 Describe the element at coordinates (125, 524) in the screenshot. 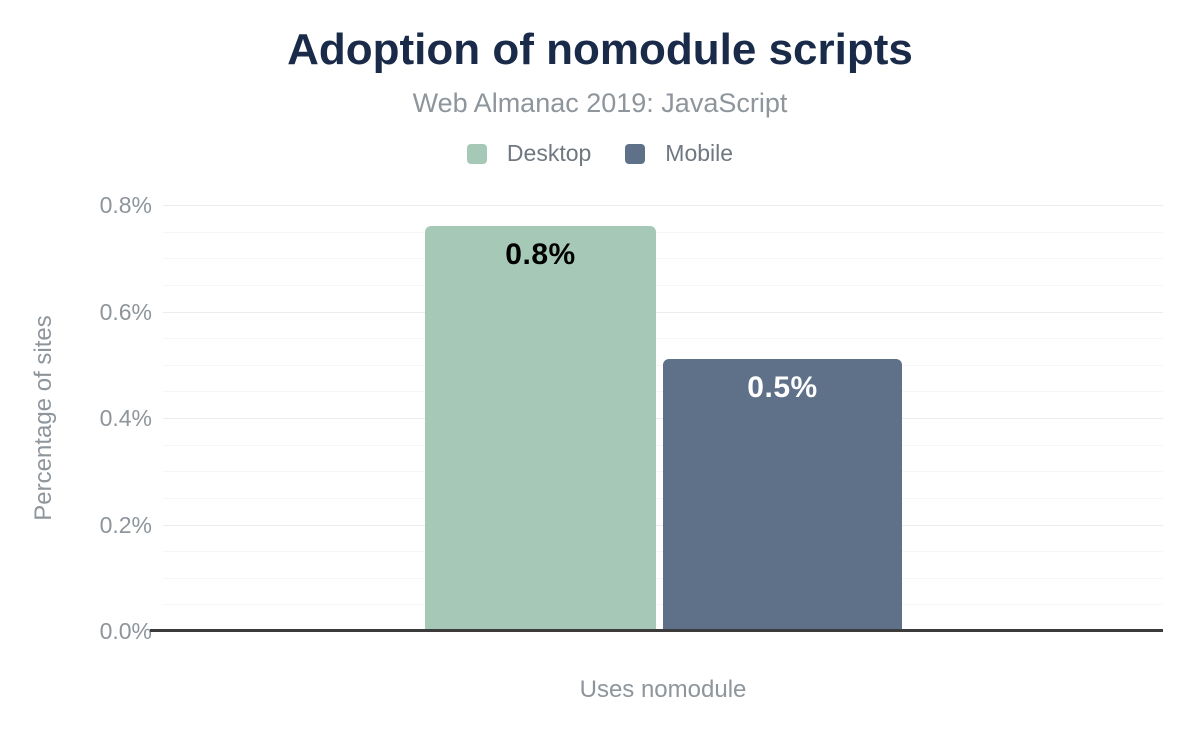

I see `y-tick-label: 0.2%` at that location.